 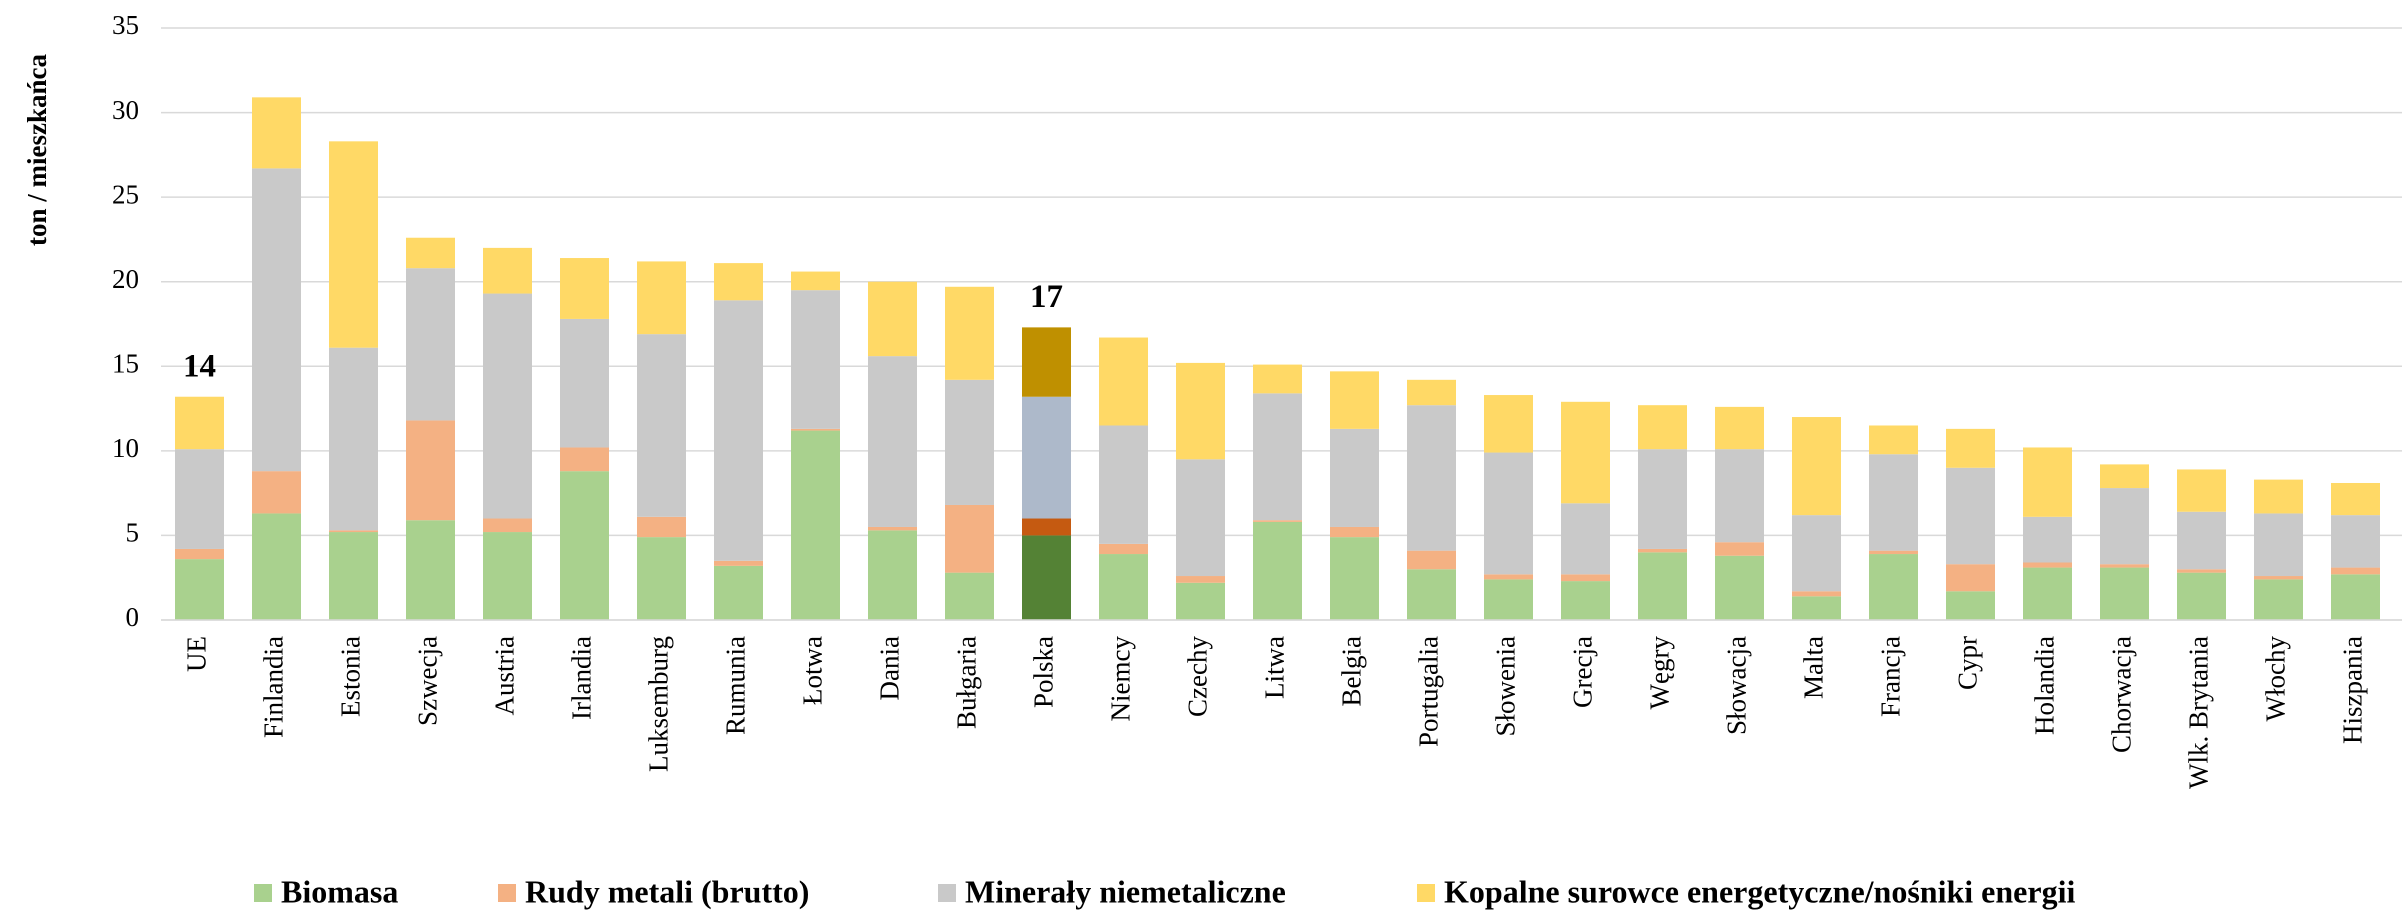 What do you see at coordinates (1506, 686) in the screenshot?
I see `x-tick-label: Słowenia` at bounding box center [1506, 686].